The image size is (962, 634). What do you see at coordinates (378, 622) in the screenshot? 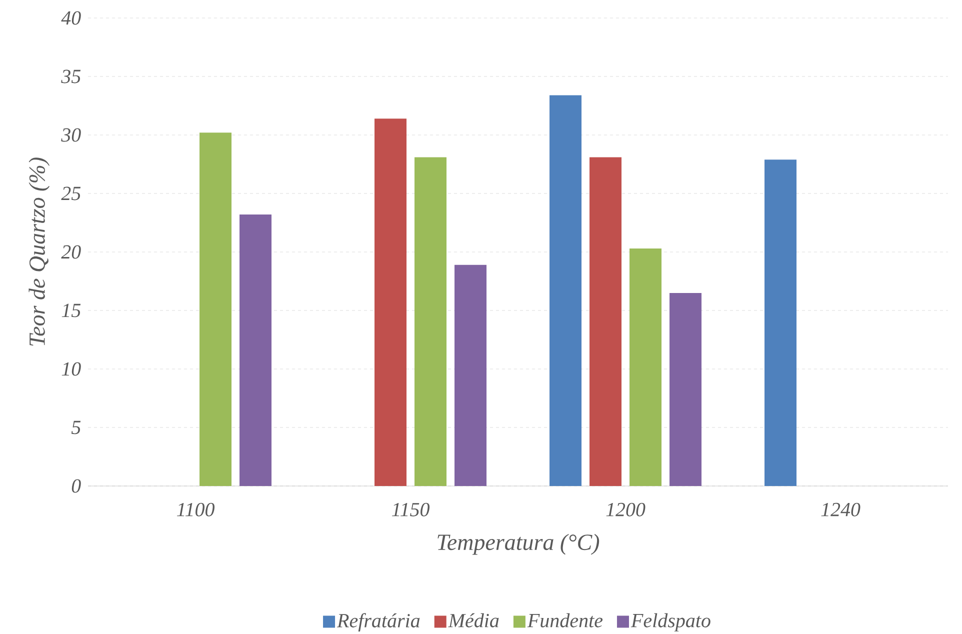
I see `legend-label: Refratária` at bounding box center [378, 622].